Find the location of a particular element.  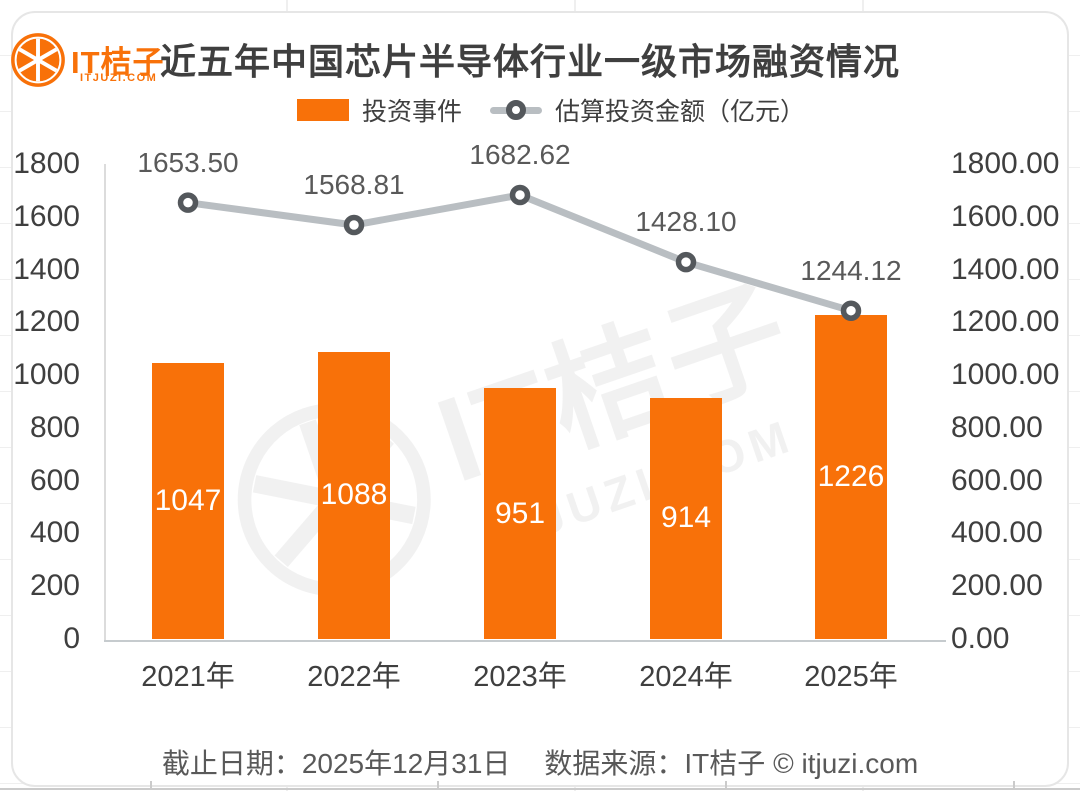

right-axis-tick: 400.00 is located at coordinates (997, 533).